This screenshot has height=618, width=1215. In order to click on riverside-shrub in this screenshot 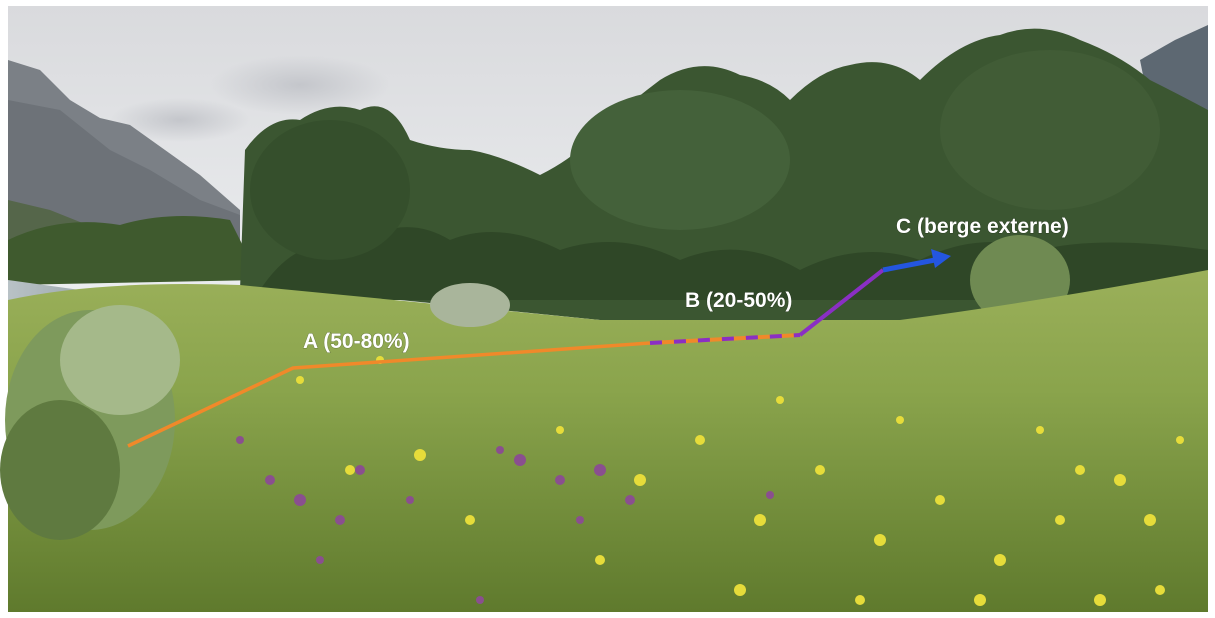, I will do `click(90, 422)`.